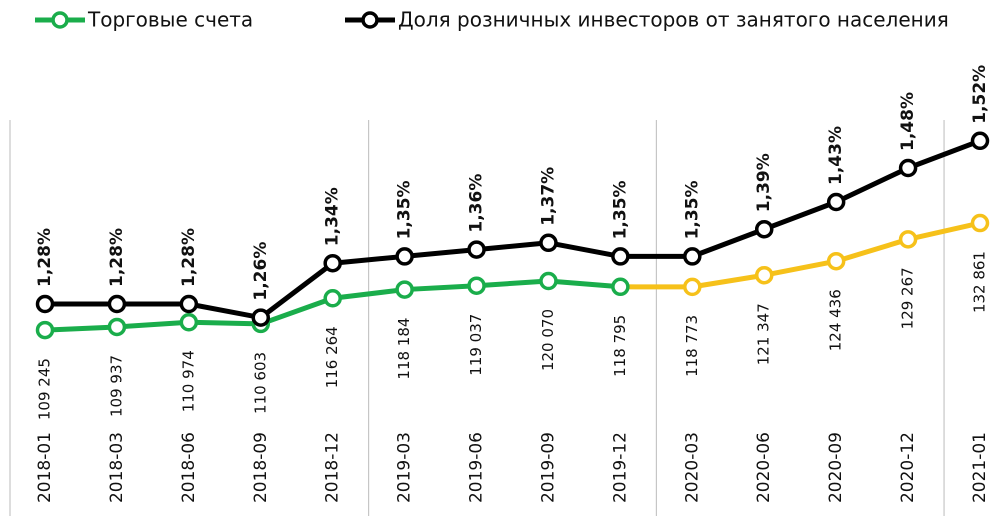 The width and height of the screenshot is (995, 516). I want to click on x-tick-label: 2020-03, so click(692, 467).